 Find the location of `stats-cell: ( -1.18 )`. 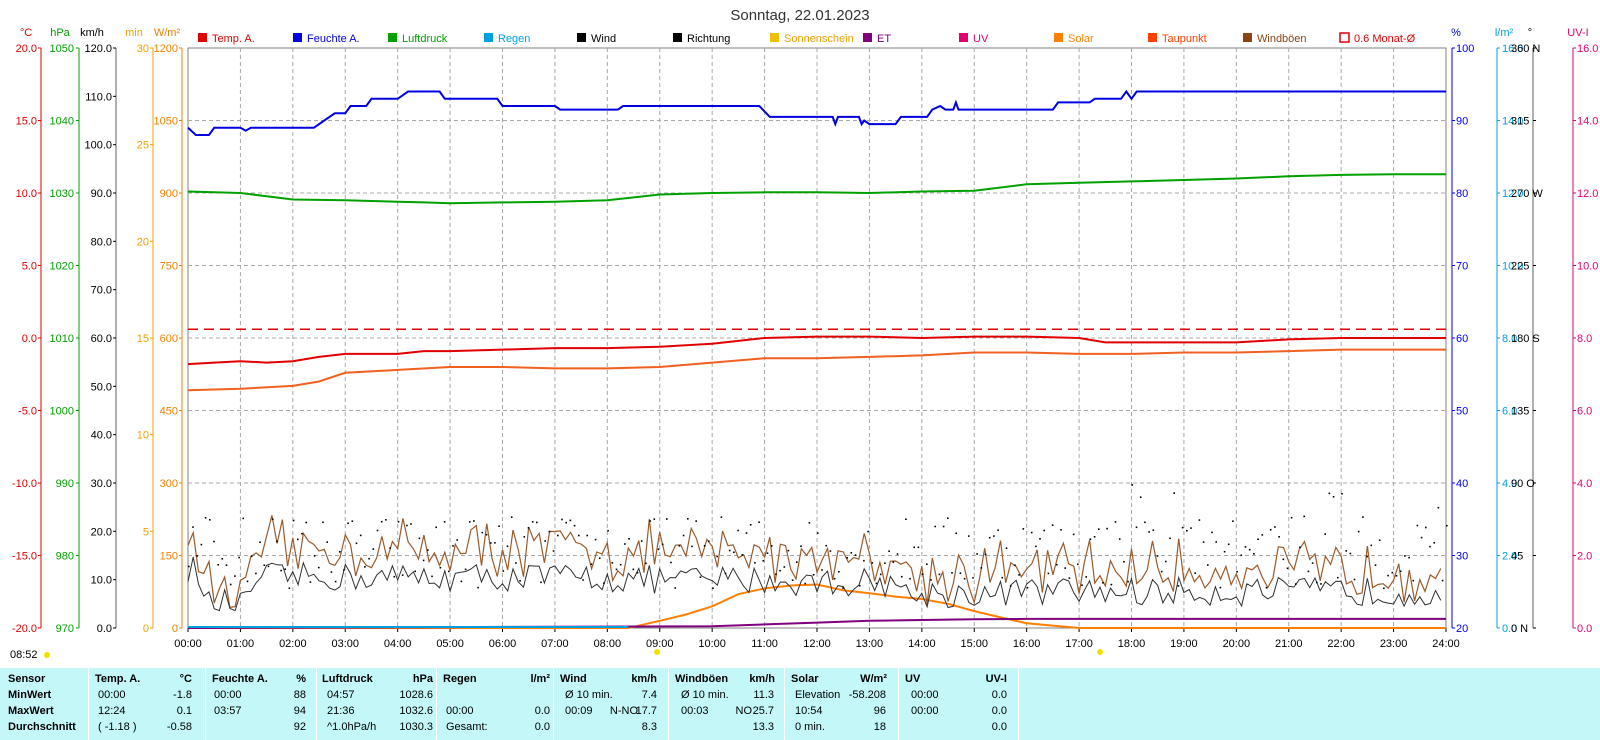

stats-cell: ( -1.18 ) is located at coordinates (117, 727).